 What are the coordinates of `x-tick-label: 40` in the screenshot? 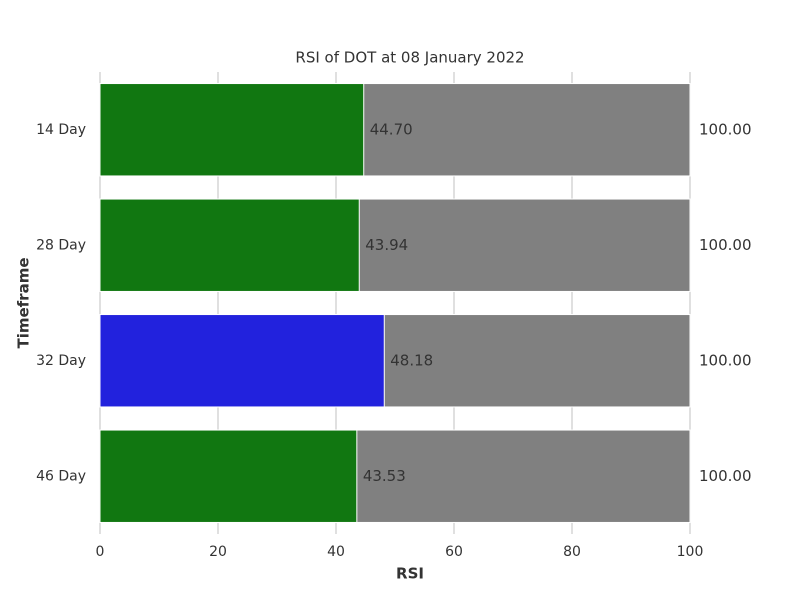 It's located at (336, 552).